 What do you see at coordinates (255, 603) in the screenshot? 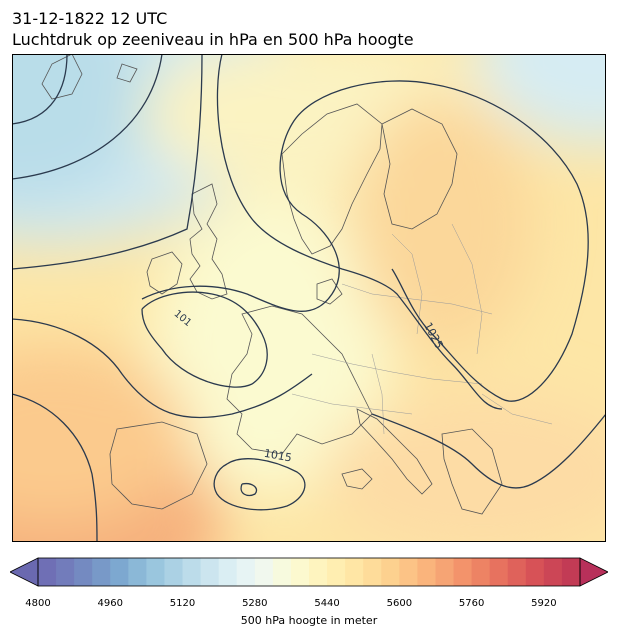
I see `colorbar-tick-label: 5280` at bounding box center [255, 603].